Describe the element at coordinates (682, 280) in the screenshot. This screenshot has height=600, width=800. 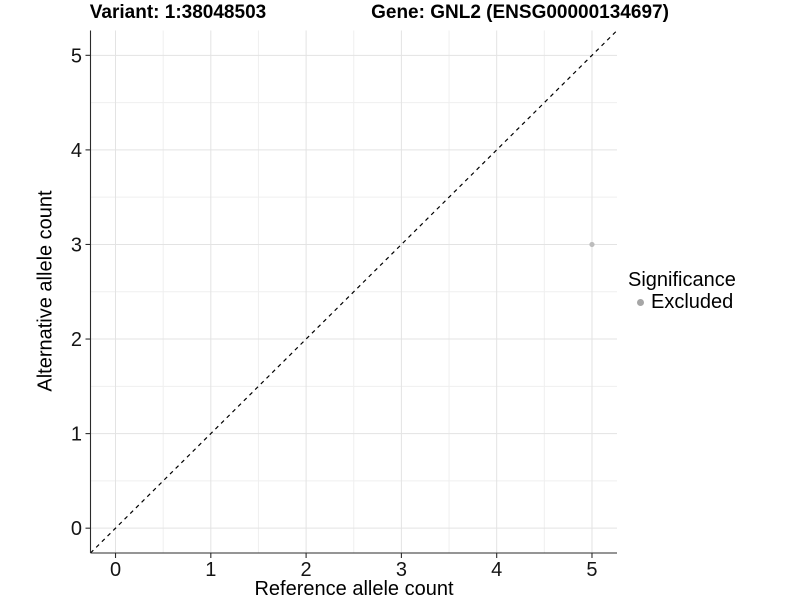
I see `legend-title: Significance` at that location.